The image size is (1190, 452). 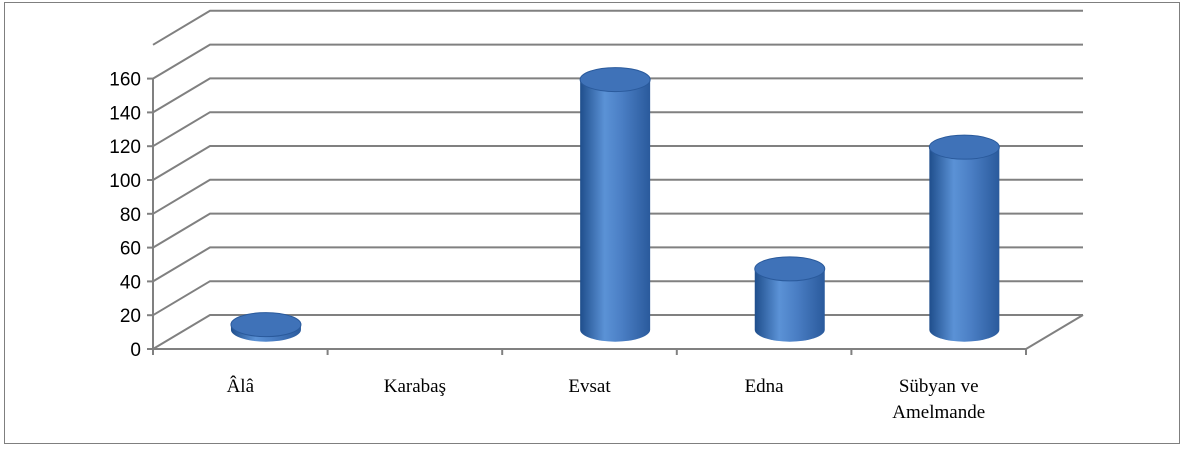 What do you see at coordinates (135, 350) in the screenshot?
I see `y-tick-label: 0` at bounding box center [135, 350].